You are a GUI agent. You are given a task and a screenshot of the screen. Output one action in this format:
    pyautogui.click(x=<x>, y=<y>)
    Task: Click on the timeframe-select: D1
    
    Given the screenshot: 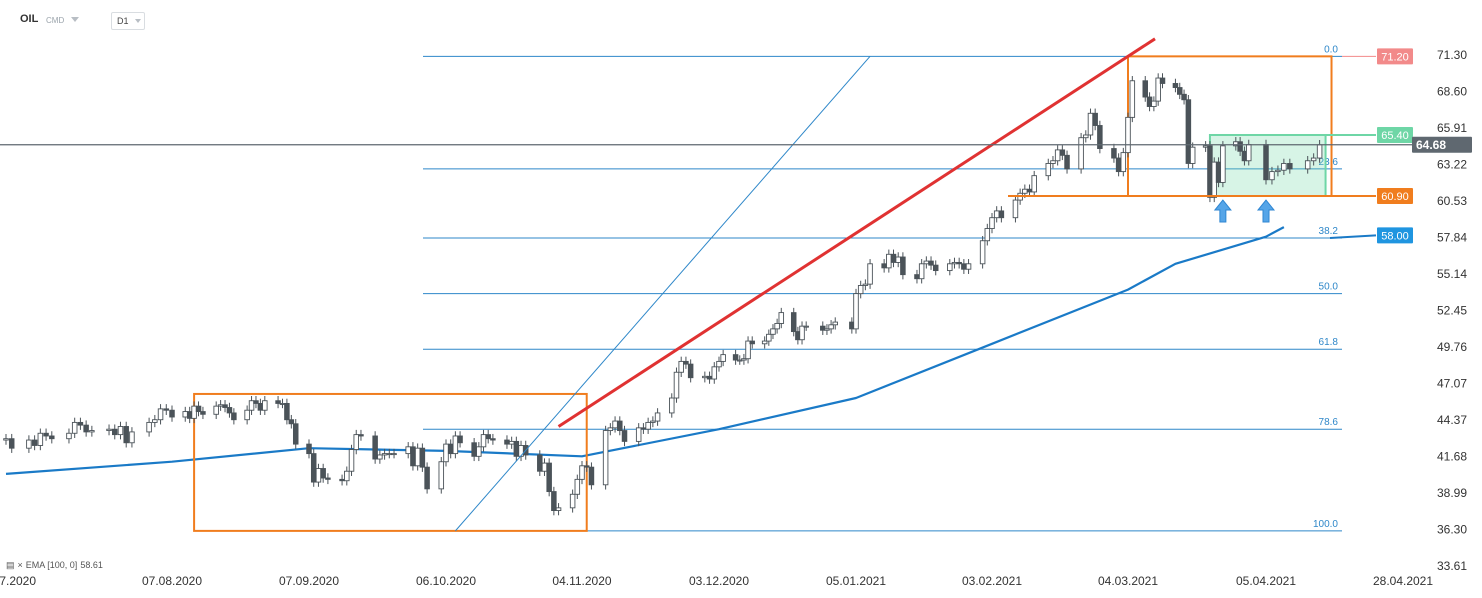 What is the action you would take?
    pyautogui.click(x=128, y=21)
    